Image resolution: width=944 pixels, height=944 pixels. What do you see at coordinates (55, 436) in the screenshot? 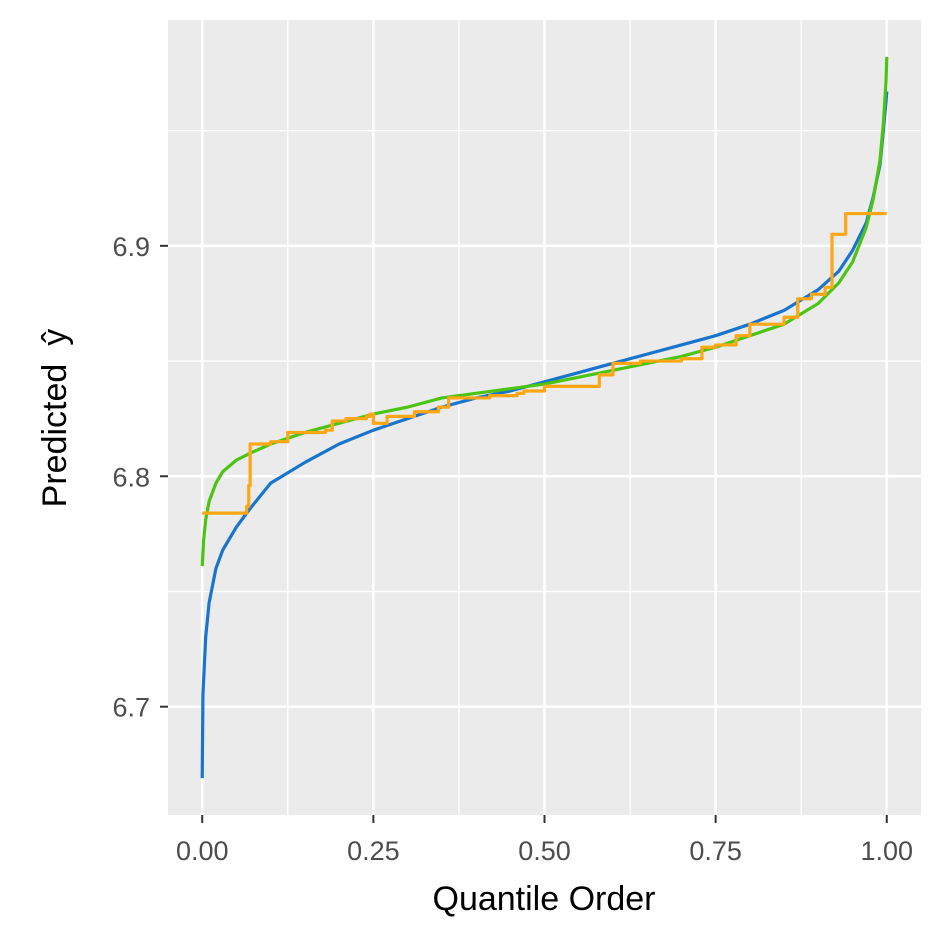
I see `y-axis-title-text: Predicted` at bounding box center [55, 436].